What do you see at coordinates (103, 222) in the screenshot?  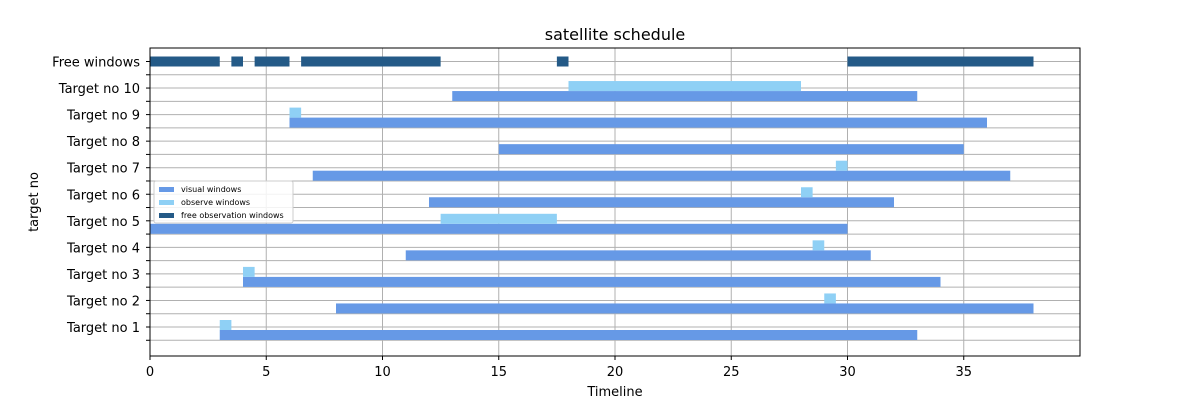 I see `y-tick-label: Target no 5` at bounding box center [103, 222].